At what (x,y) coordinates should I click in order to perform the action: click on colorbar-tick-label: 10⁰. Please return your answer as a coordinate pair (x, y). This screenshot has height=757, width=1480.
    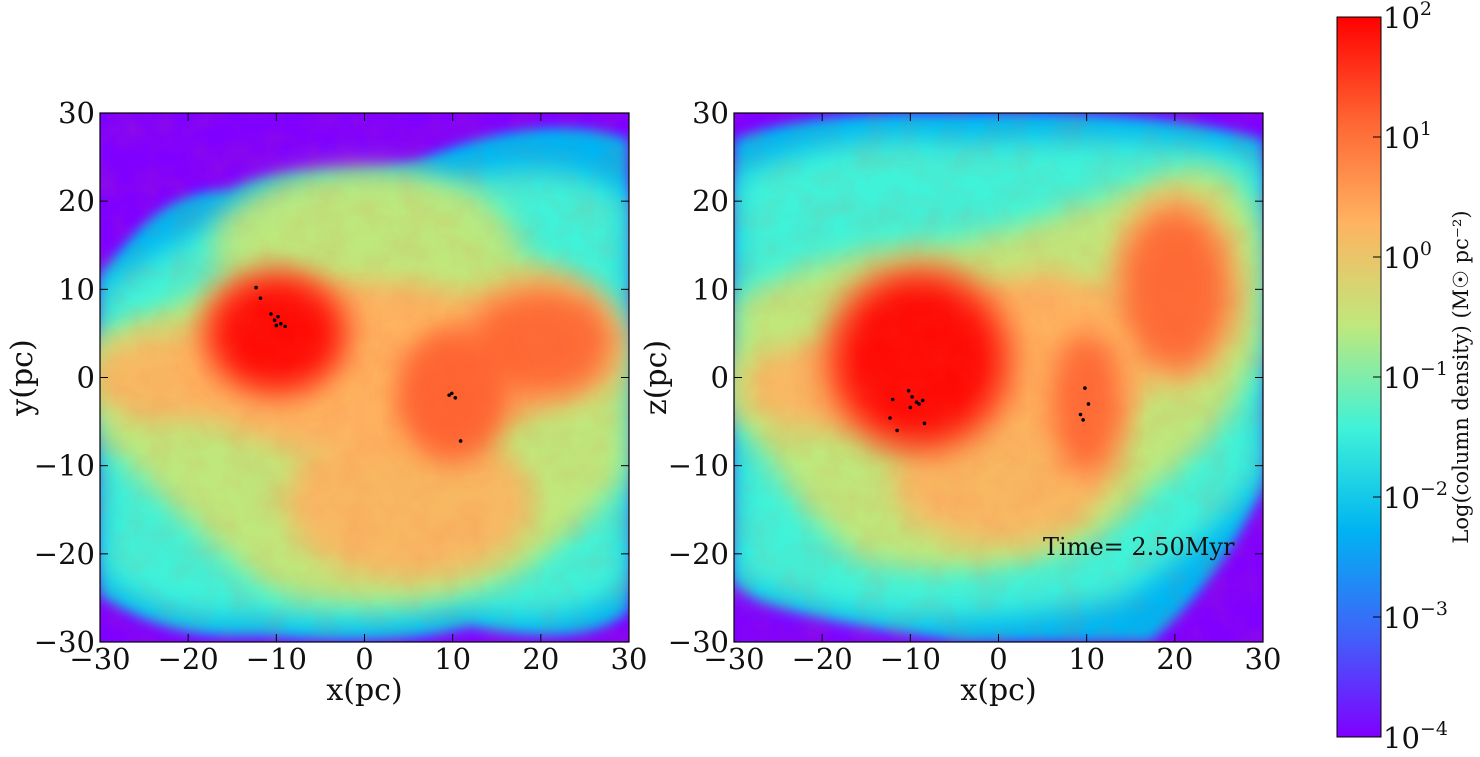
    Looking at the image, I should click on (1407, 256).